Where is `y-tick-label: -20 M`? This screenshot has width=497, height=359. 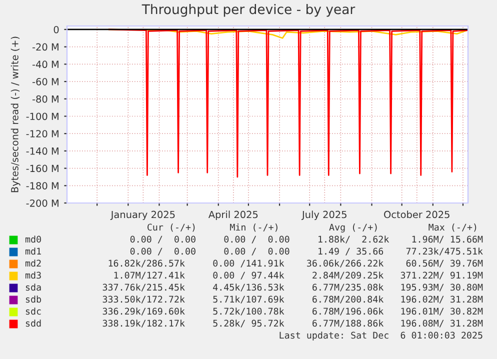 y-tick-label: -20 M is located at coordinates (45, 47).